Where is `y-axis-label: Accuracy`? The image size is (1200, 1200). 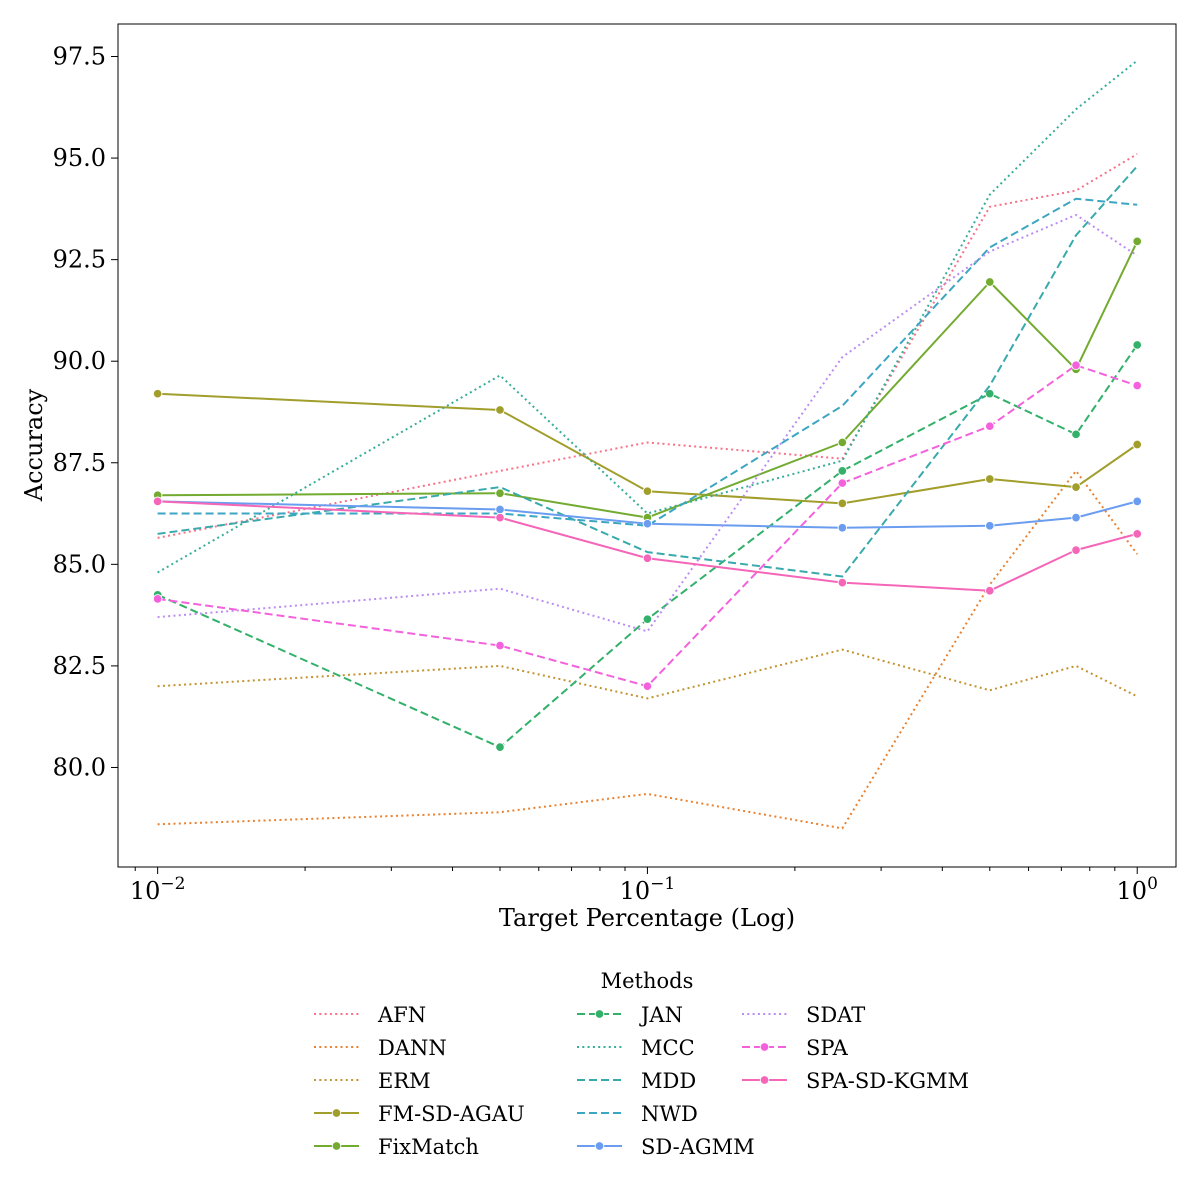 y-axis-label: Accuracy is located at coordinates (34, 445).